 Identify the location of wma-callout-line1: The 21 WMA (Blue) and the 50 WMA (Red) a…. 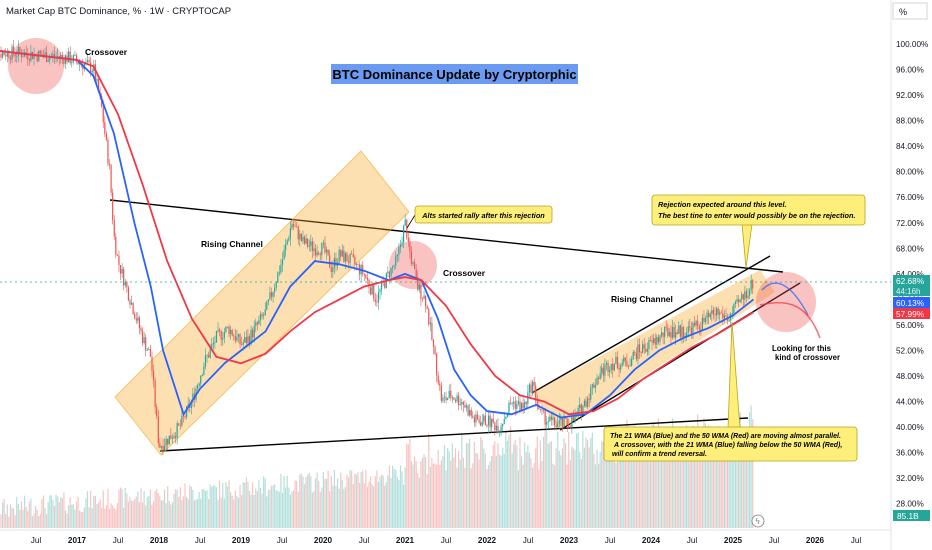
(725, 436).